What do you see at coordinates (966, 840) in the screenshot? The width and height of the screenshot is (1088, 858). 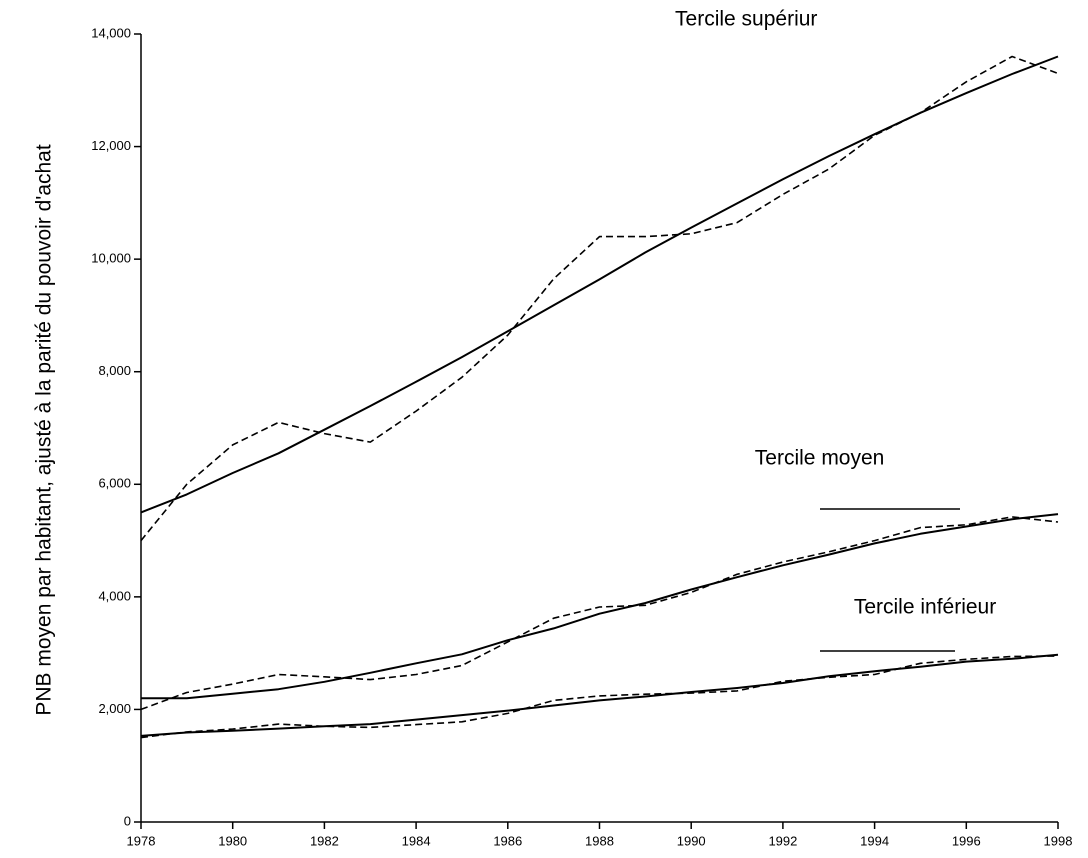 I see `x-tick-label: 1996` at bounding box center [966, 840].